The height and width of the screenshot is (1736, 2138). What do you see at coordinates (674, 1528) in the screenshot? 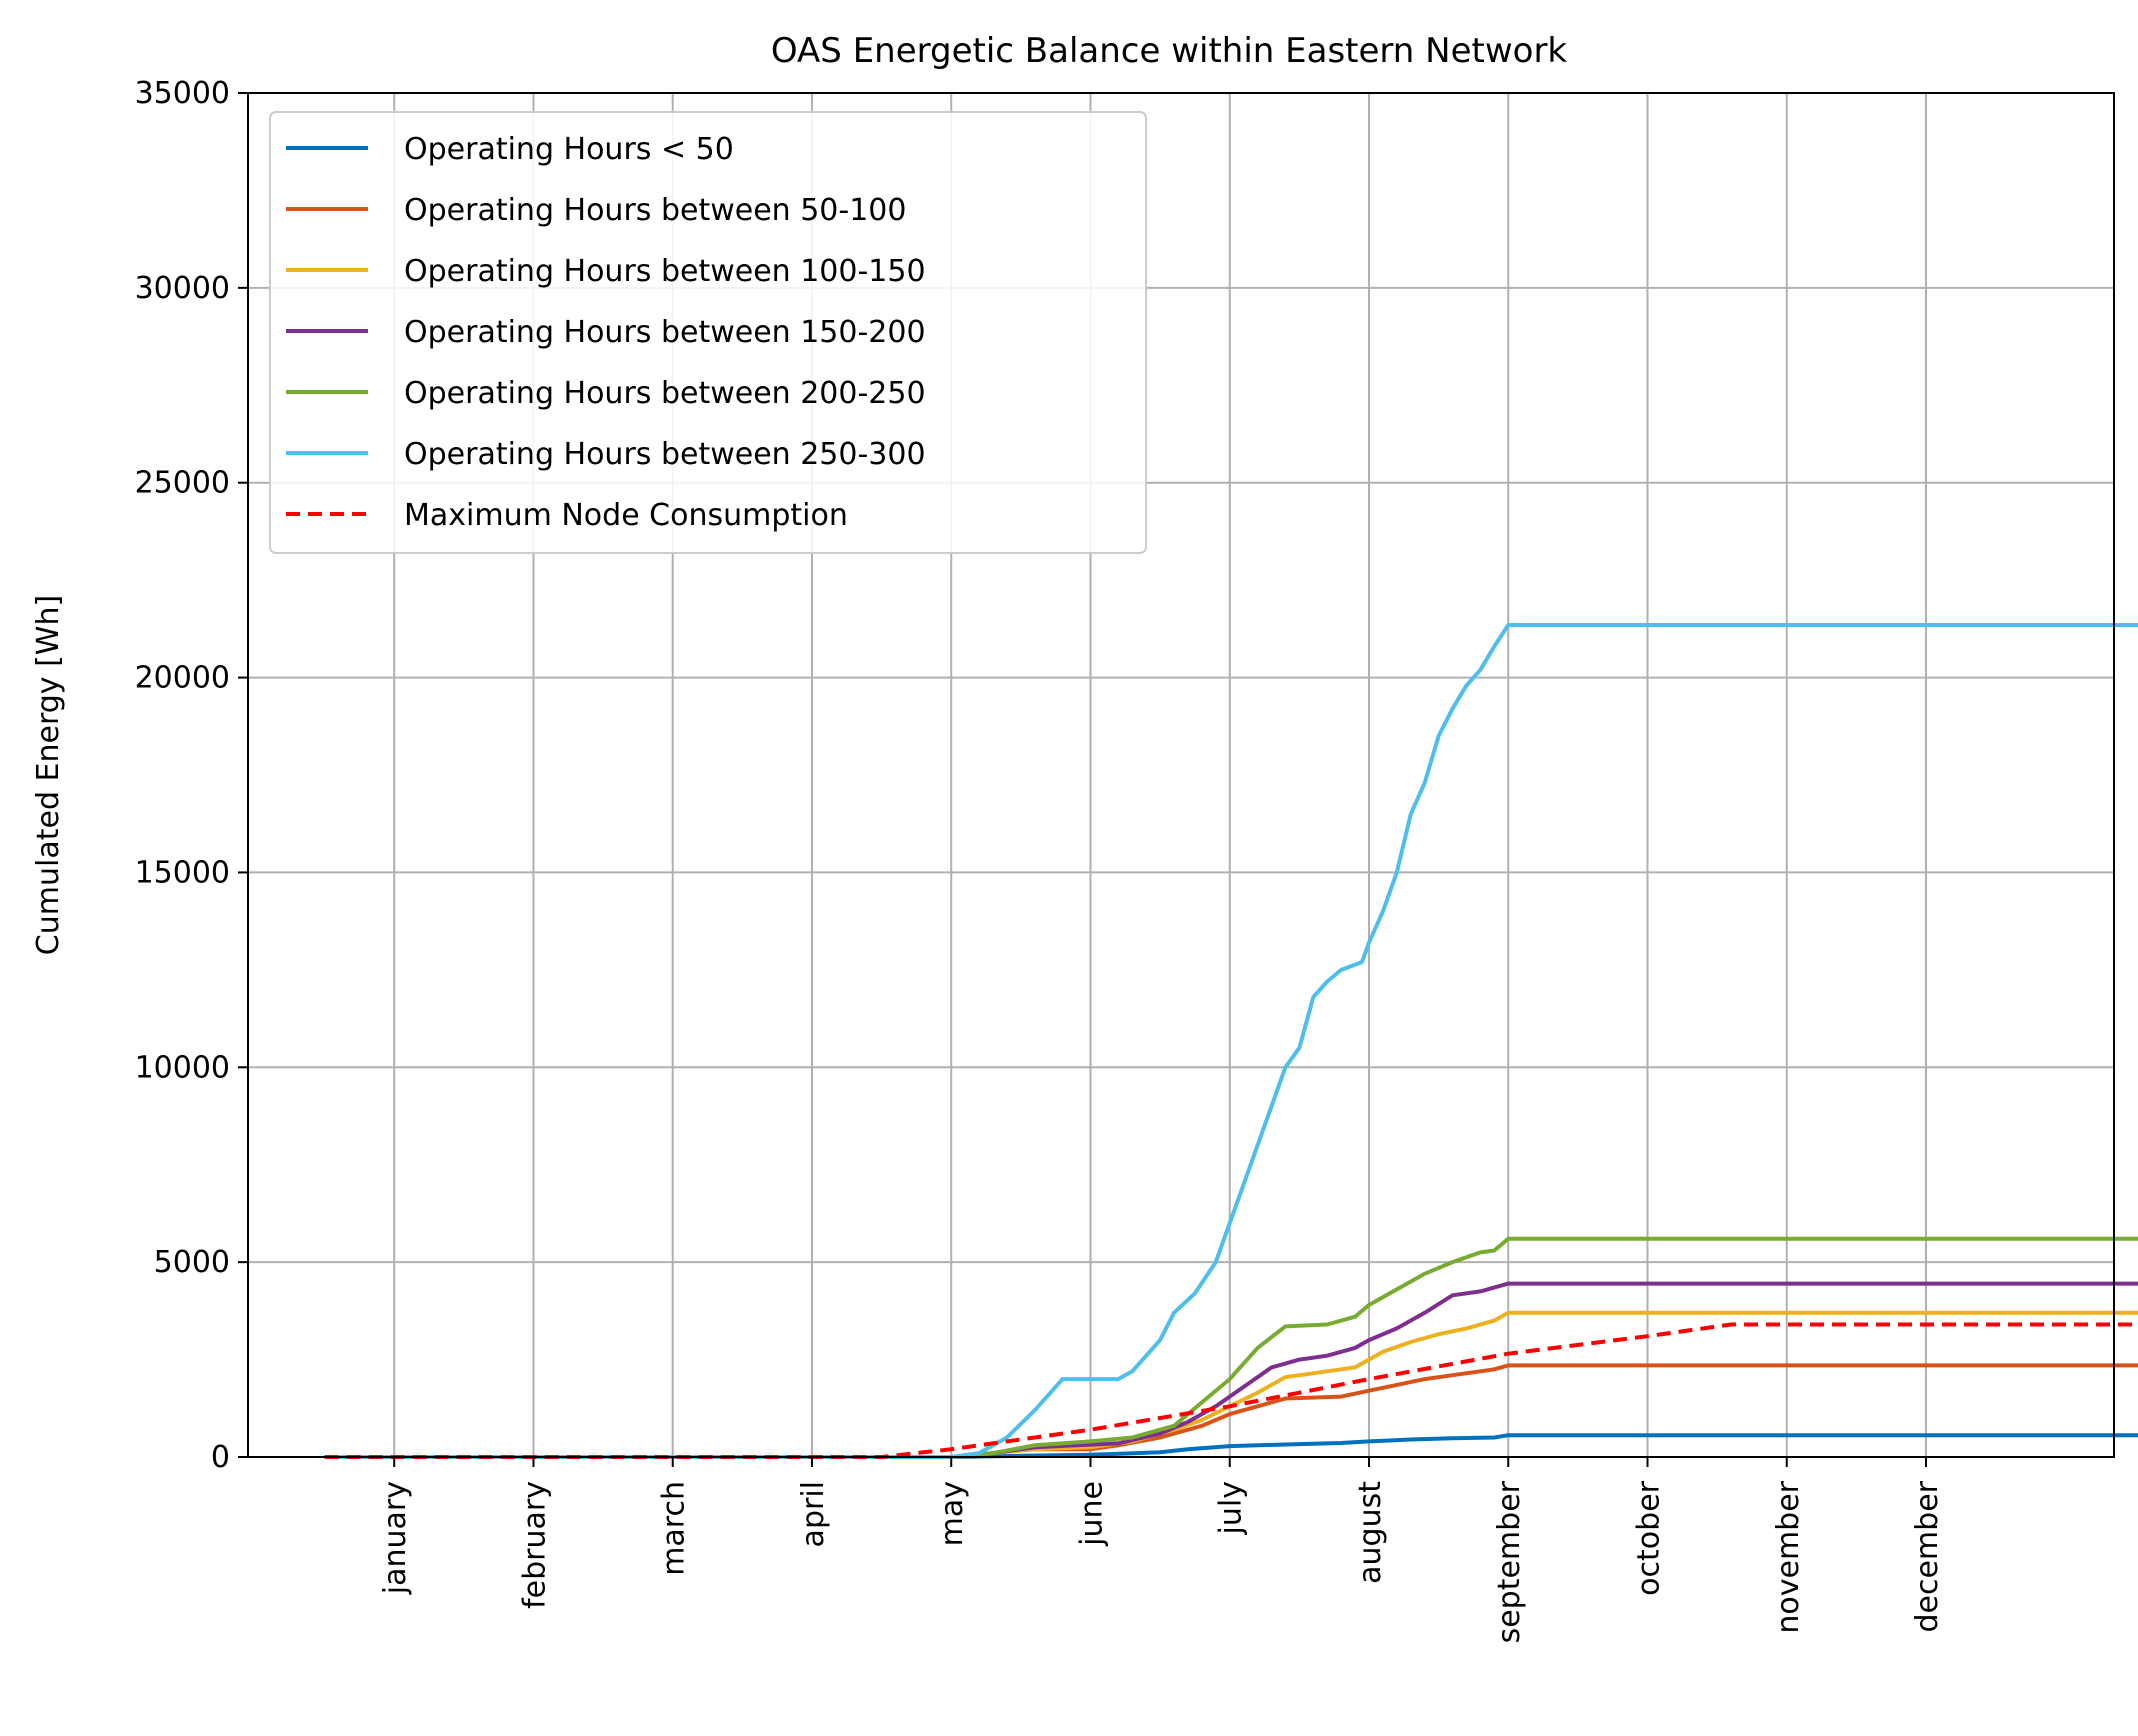
I see `x-tick-label: march` at bounding box center [674, 1528].